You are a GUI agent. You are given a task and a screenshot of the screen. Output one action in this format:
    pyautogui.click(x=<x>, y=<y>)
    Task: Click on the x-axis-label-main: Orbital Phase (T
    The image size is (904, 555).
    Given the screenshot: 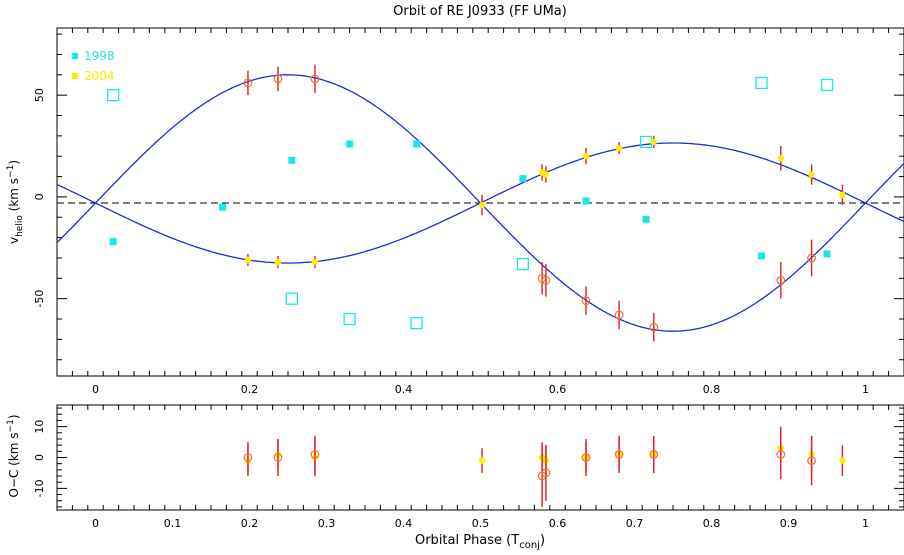 What is the action you would take?
    pyautogui.click(x=467, y=540)
    